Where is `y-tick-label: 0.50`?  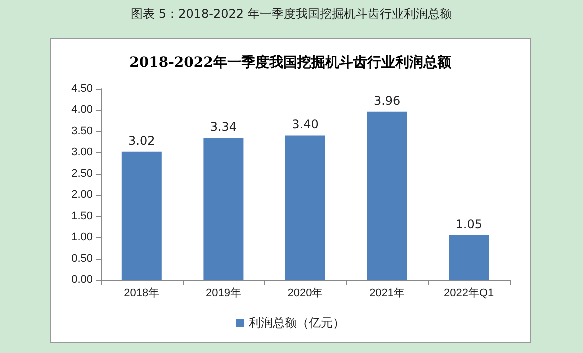 y-tick-label: 0.50 is located at coordinates (82, 258).